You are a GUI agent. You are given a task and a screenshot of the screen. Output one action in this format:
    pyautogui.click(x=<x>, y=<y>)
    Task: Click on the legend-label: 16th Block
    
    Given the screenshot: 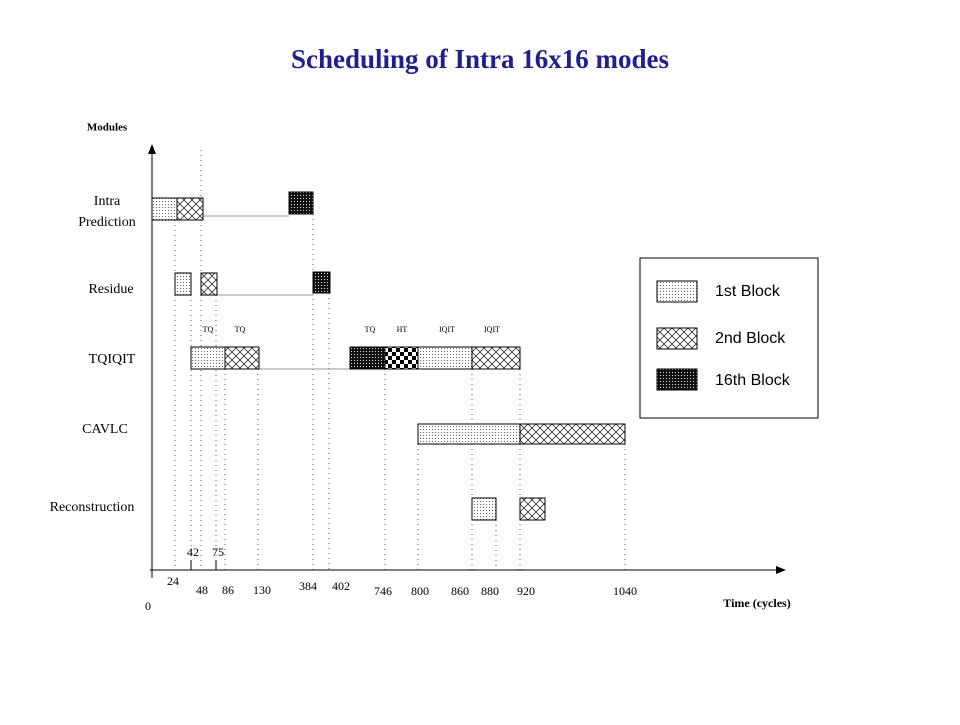 What is the action you would take?
    pyautogui.click(x=753, y=380)
    